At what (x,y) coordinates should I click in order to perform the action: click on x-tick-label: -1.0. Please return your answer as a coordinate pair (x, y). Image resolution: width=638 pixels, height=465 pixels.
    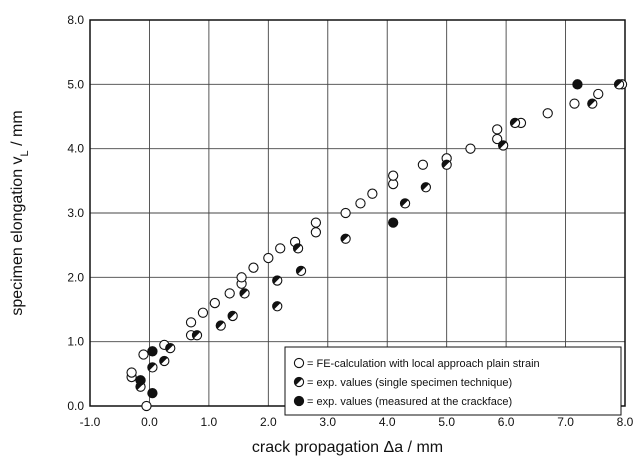
    Looking at the image, I should click on (90, 422).